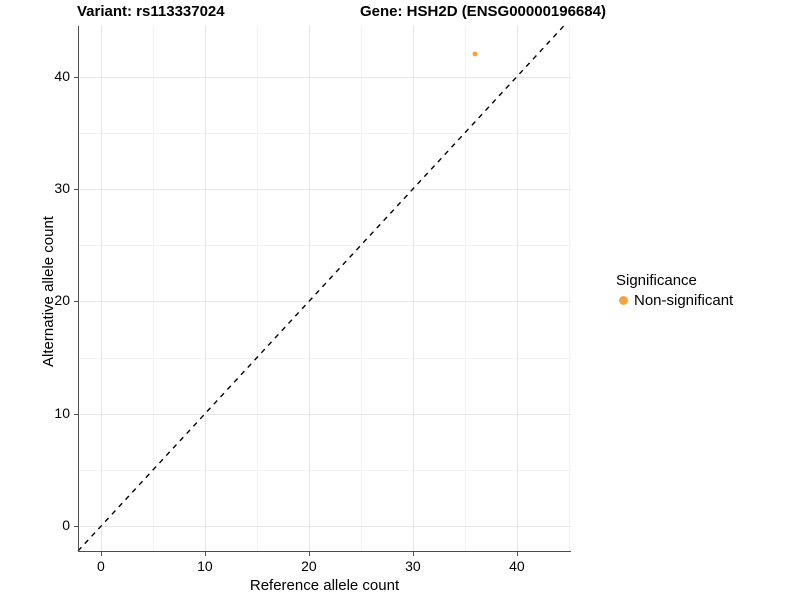  I want to click on x-tick-label: 0, so click(100, 566).